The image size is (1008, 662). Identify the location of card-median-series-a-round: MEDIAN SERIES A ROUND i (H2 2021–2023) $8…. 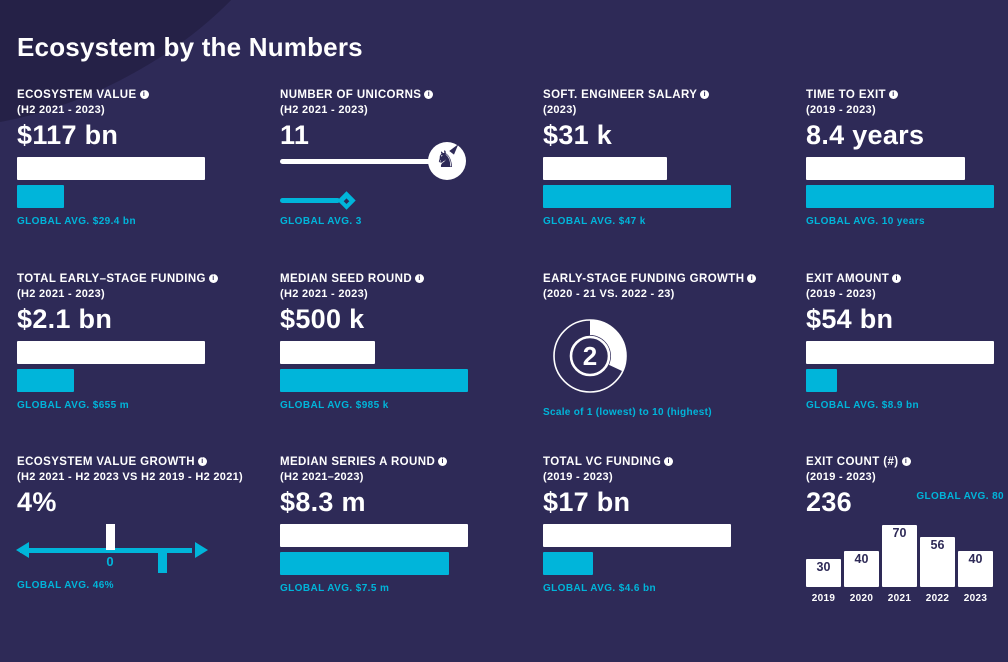
(402, 524).